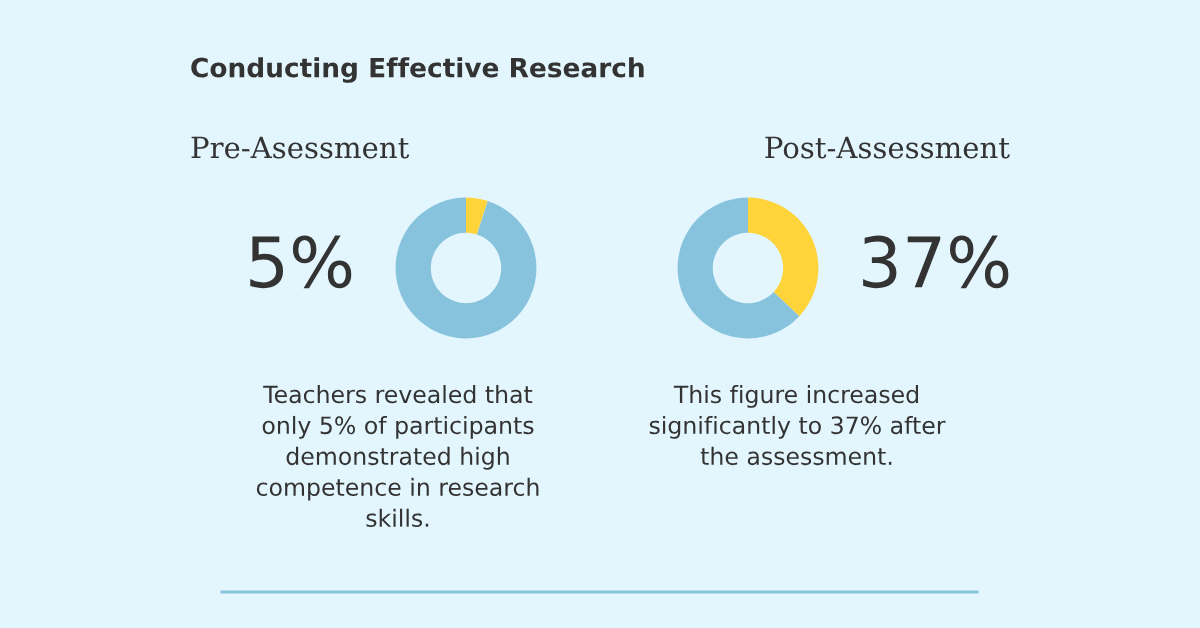  I want to click on chart-title: Conducting Effective Research, so click(417, 70).